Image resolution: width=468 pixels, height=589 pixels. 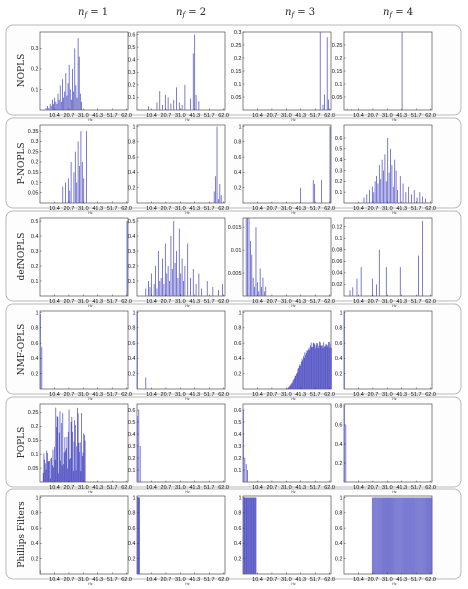 What do you see at coordinates (236, 46) in the screenshot?
I see `y-tick-label: 0.25` at bounding box center [236, 46].